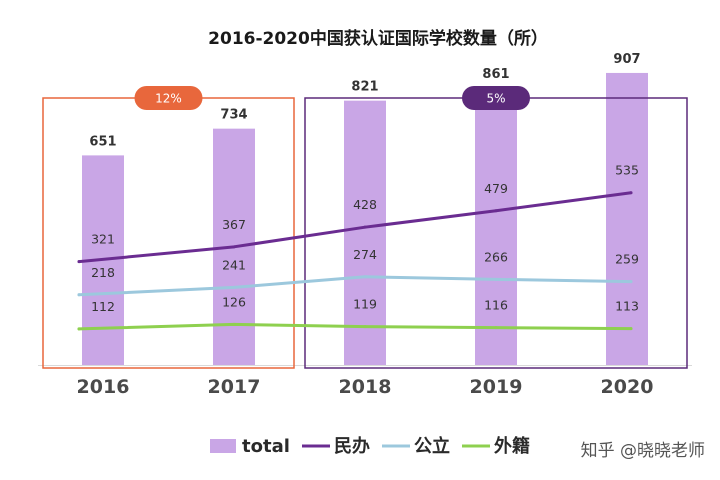 The width and height of the screenshot is (720, 480). I want to click on line-point-2-2019, so click(496, 279).